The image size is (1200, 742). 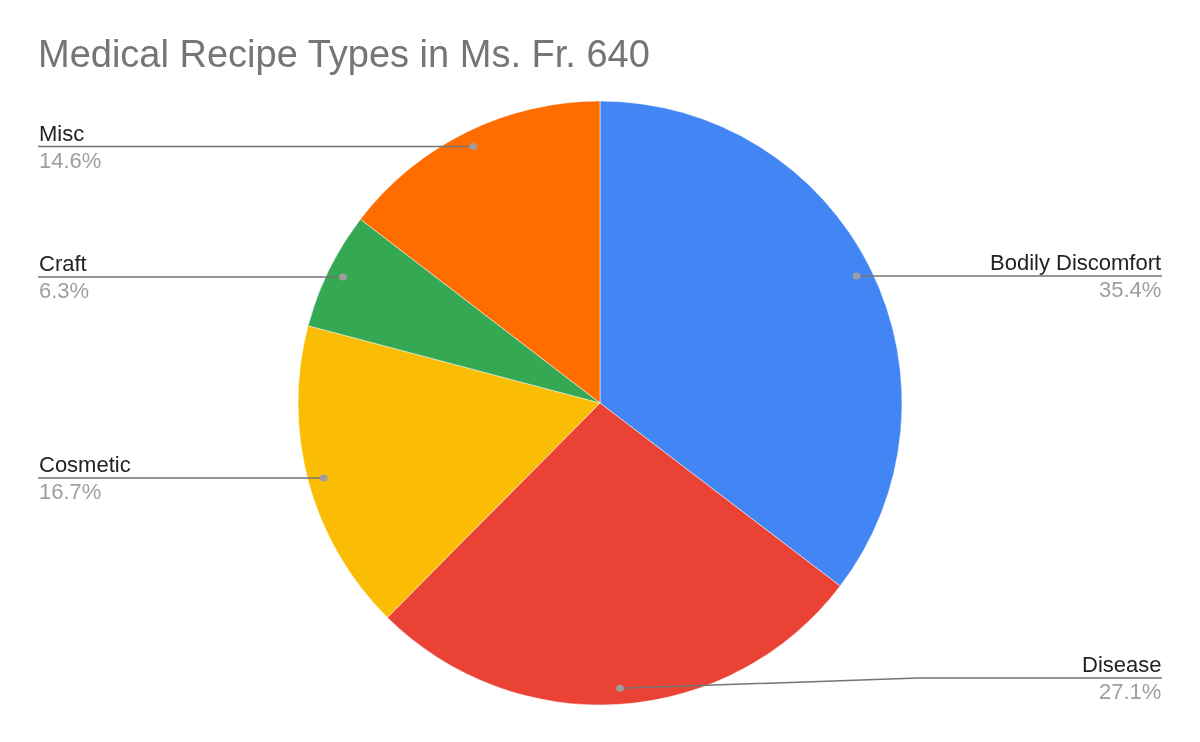 What do you see at coordinates (1130, 691) in the screenshot?
I see `data-label: 27.1%` at bounding box center [1130, 691].